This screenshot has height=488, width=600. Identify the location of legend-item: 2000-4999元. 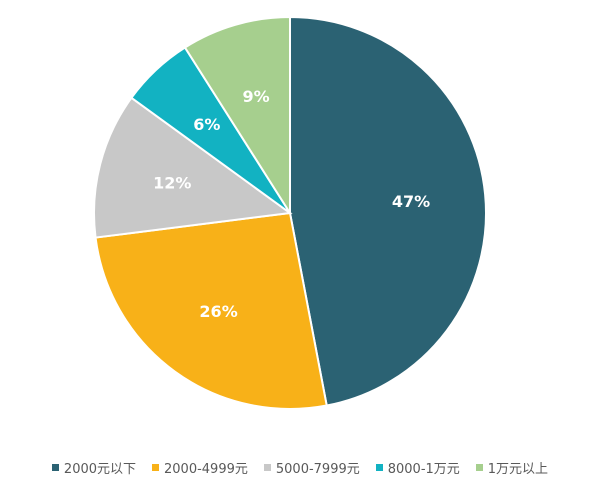
(200, 467).